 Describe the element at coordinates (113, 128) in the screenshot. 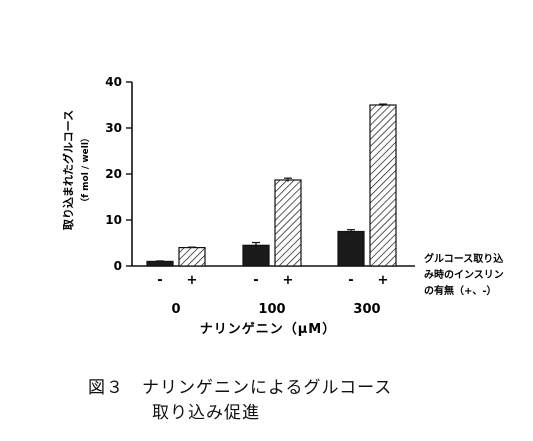

I see `y-tick-label-30: 30` at that location.